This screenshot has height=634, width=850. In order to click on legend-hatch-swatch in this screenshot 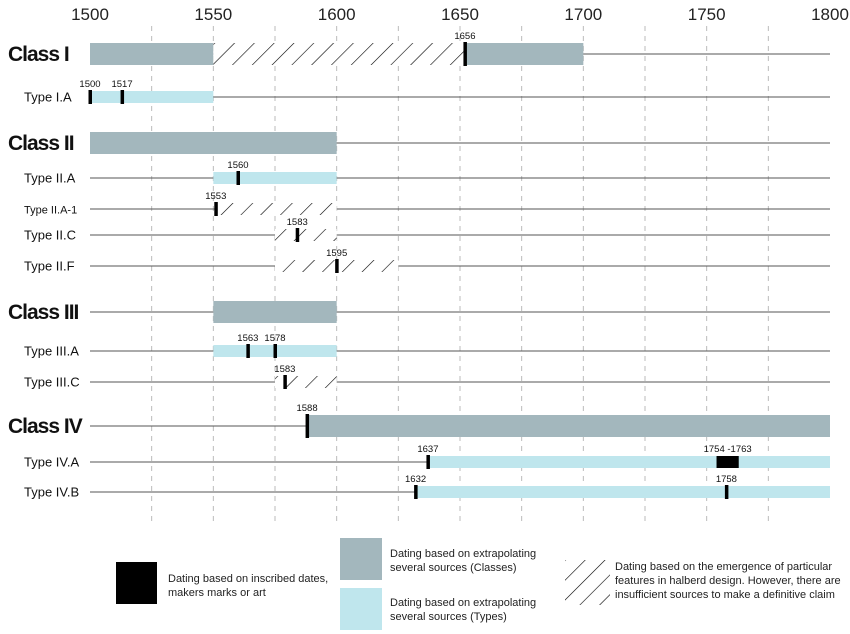, I will do `click(587, 582)`.